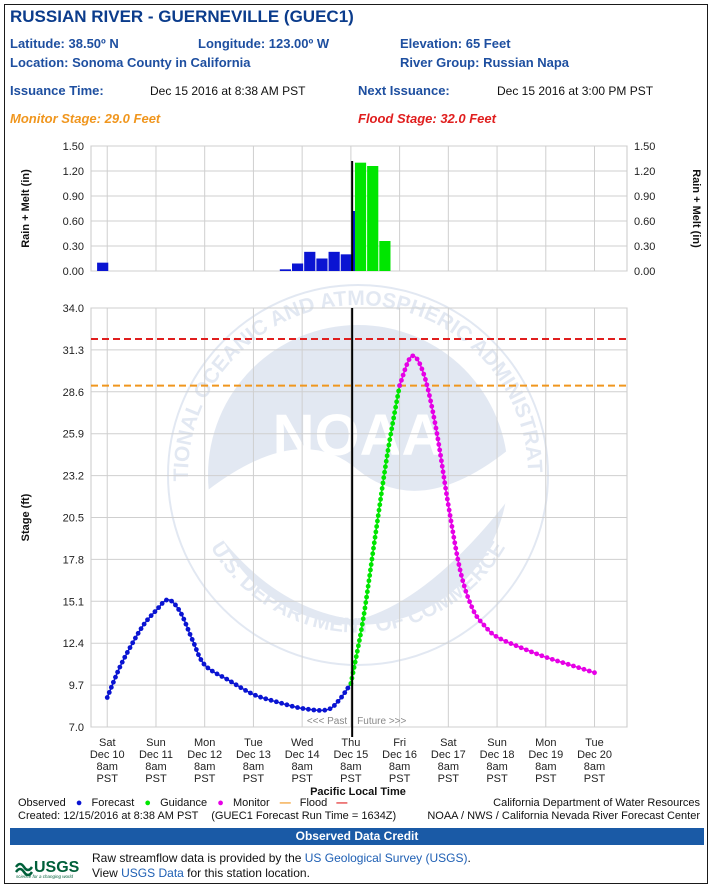 The image size is (714, 890). Describe the element at coordinates (156, 779) in the screenshot. I see `xtick-tz-1: PST` at that location.